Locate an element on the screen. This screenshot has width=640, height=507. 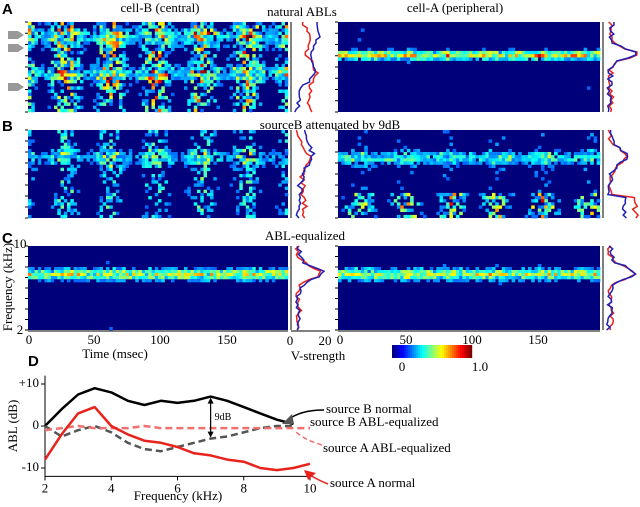
series-line is located at coordinates (177, 428).